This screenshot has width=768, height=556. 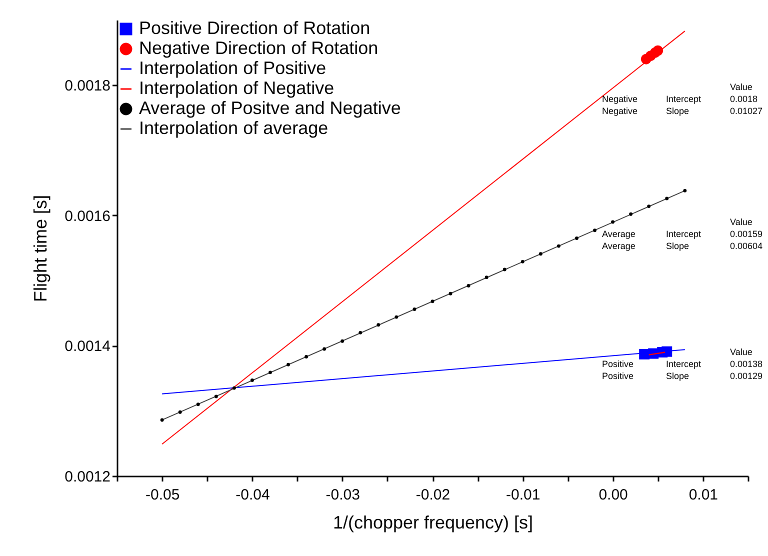 What do you see at coordinates (232, 68) in the screenshot?
I see `legend-label: Interpolation of Positive` at bounding box center [232, 68].